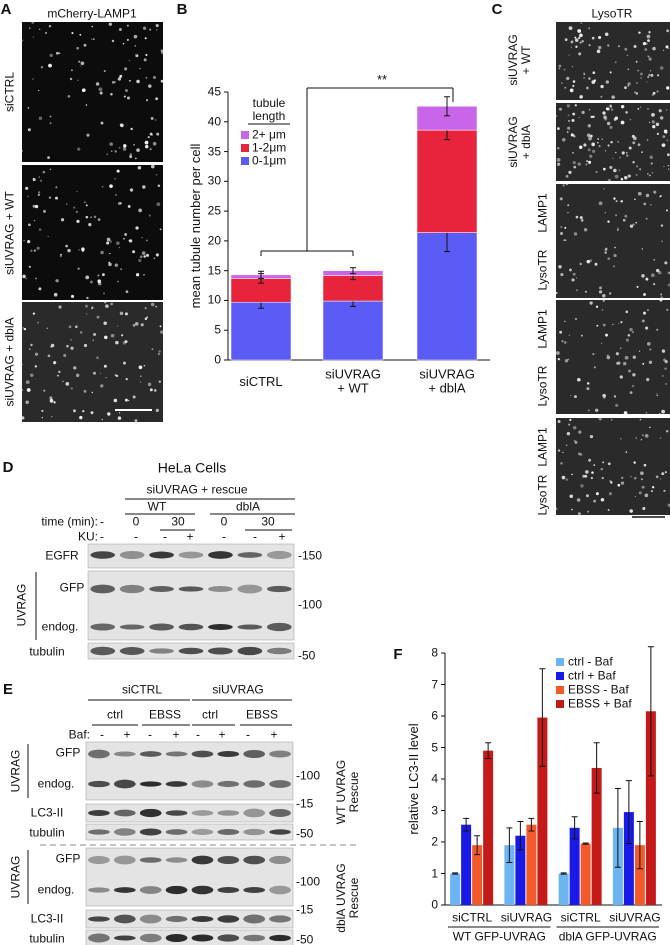 The image size is (670, 945). Describe the element at coordinates (214, 270) in the screenshot. I see `y-tick-label: 15` at that location.